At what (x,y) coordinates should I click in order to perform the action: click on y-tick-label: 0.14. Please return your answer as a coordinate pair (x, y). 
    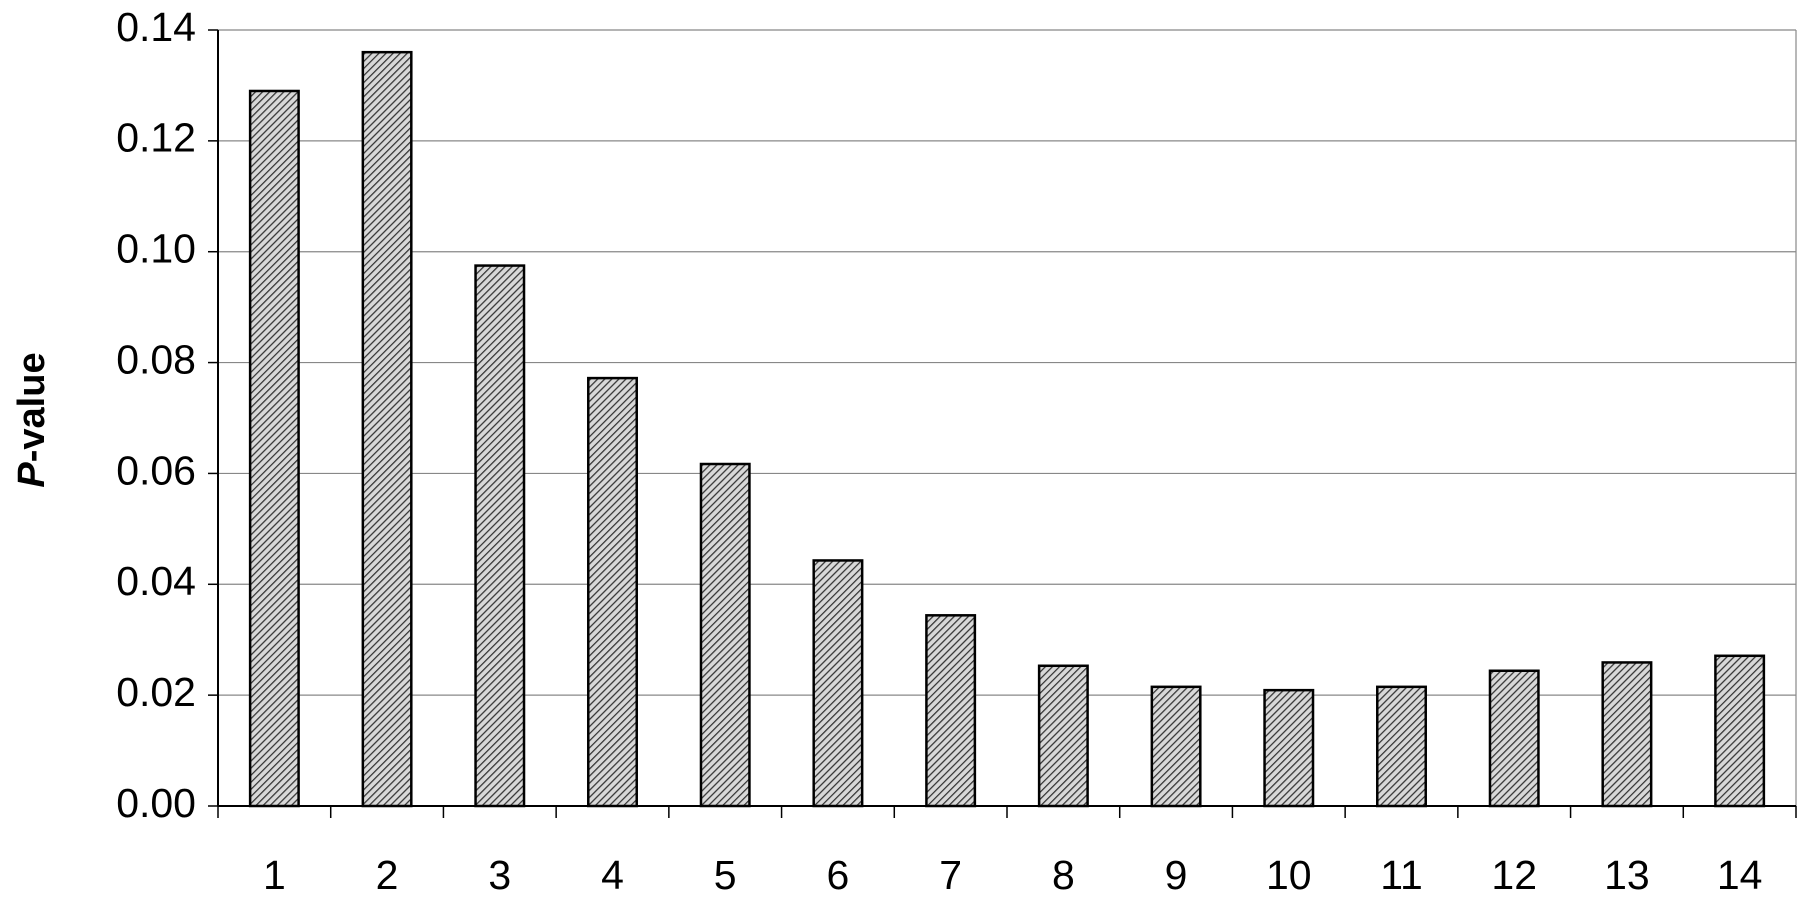
    Looking at the image, I should click on (156, 27).